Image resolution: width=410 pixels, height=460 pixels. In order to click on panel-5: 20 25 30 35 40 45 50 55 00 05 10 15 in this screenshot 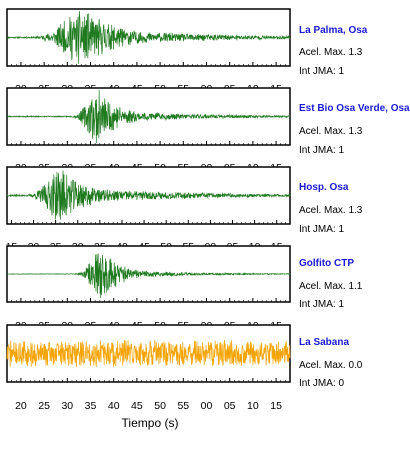, I will do `click(148, 368)`.